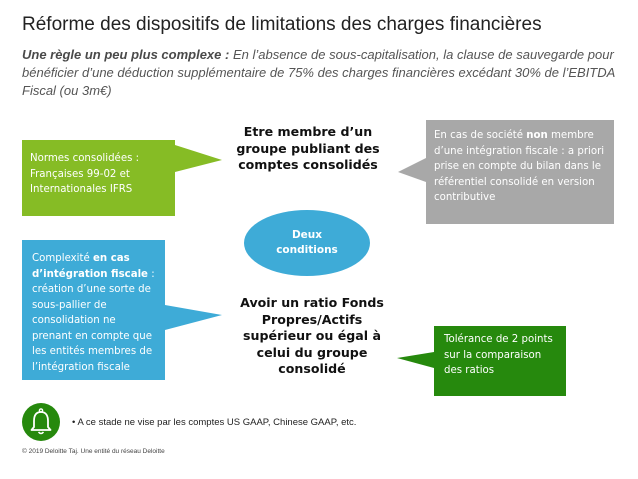  I want to click on norms-tail, so click(198, 158).